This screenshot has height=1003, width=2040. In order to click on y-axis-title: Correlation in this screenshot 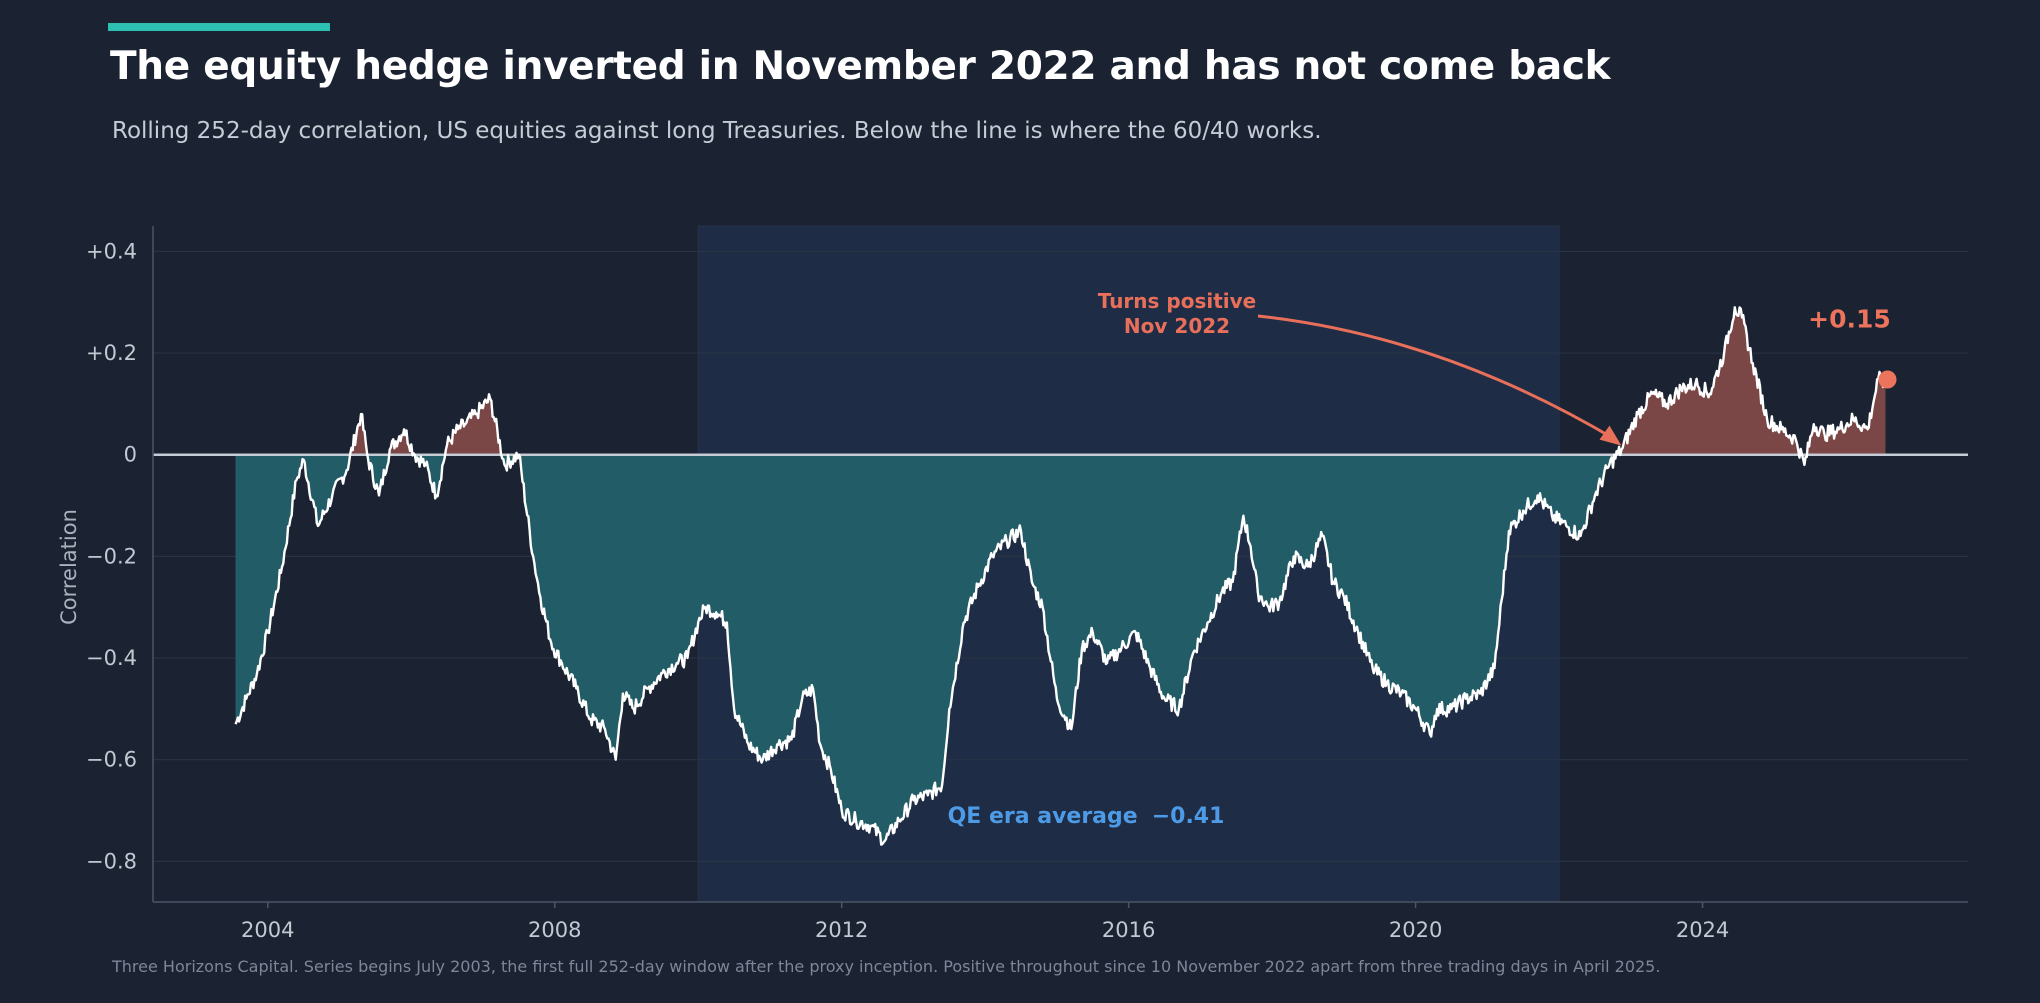, I will do `click(69, 567)`.